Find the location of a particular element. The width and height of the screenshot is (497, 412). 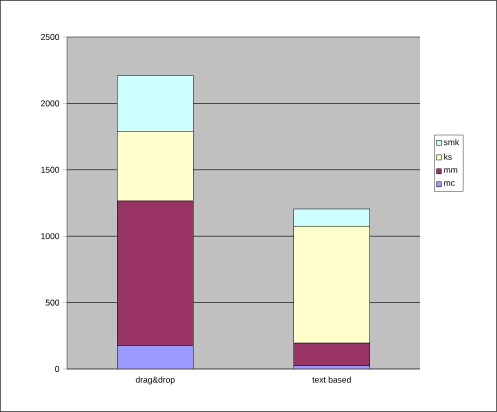

y-tick-label: 500 is located at coordinates (53, 303).